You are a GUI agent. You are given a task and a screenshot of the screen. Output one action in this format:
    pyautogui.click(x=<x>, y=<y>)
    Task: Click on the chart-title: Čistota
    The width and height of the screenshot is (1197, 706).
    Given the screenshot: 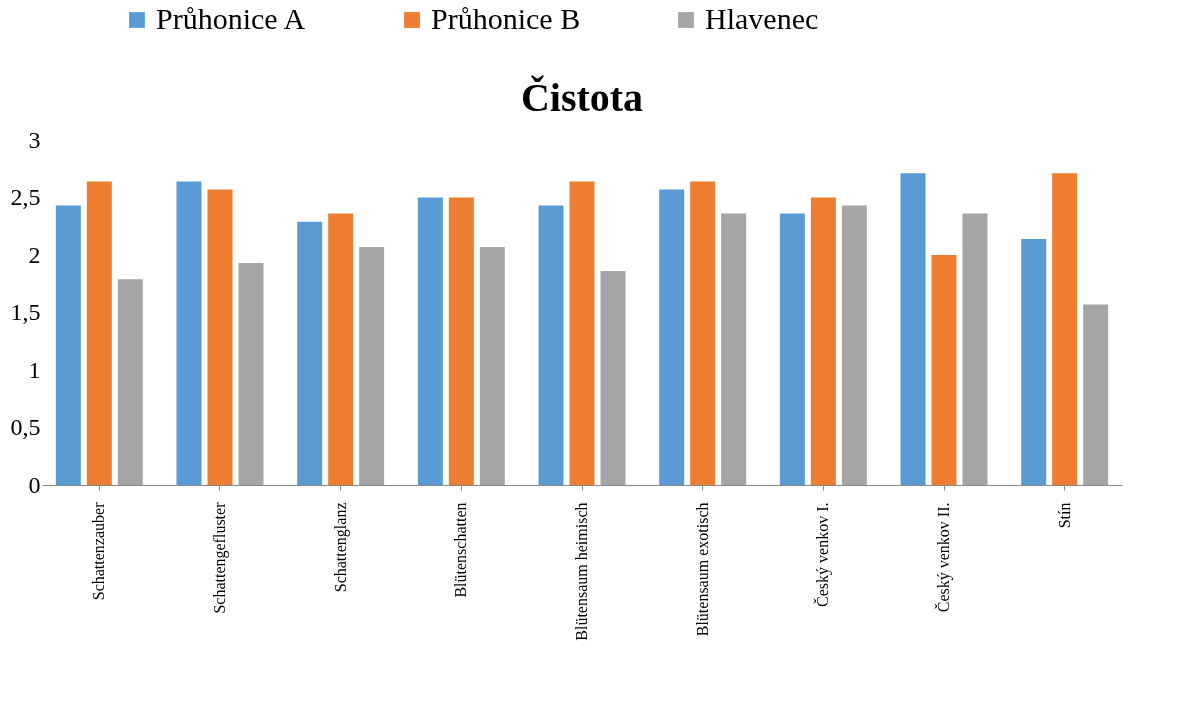 What is the action you would take?
    pyautogui.click(x=582, y=97)
    